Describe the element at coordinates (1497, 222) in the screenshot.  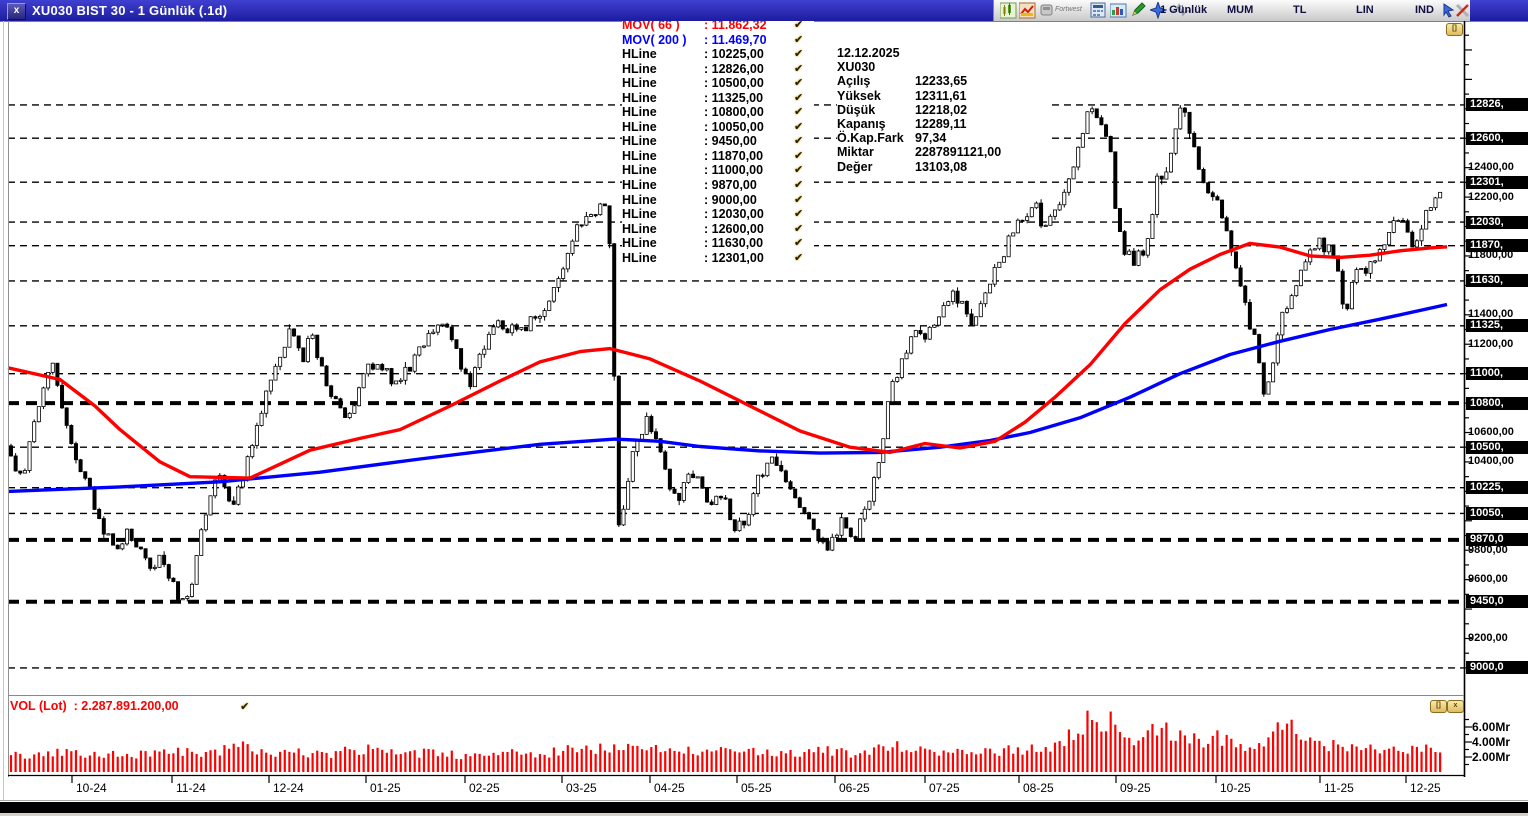
I see `hline-price-label: 12030,` at that location.